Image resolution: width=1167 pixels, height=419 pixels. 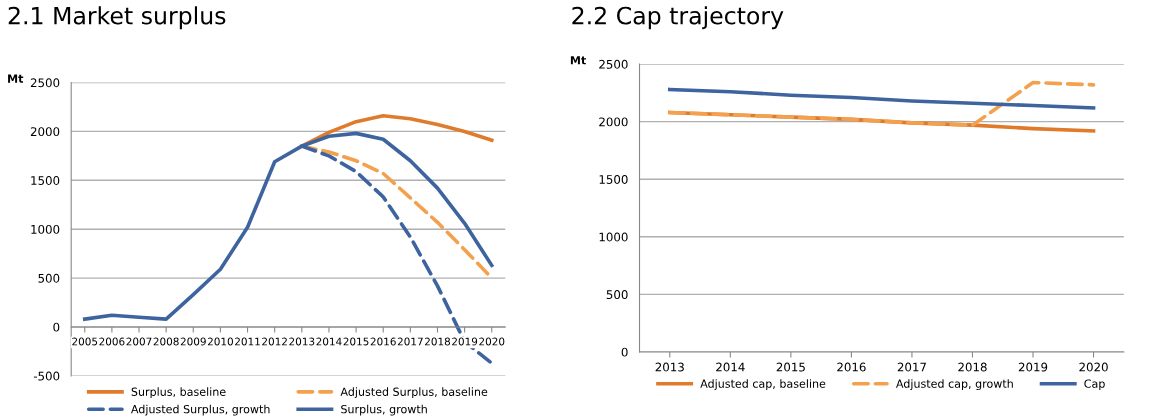 What do you see at coordinates (178, 393) in the screenshot?
I see `legend-label: Surplus, baseline` at bounding box center [178, 393].